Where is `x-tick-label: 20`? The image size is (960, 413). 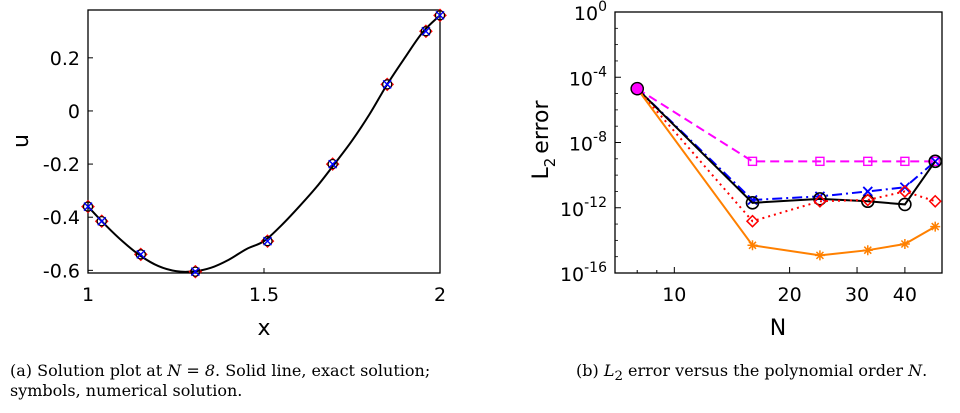
x-tick-label: 20 is located at coordinates (790, 295).